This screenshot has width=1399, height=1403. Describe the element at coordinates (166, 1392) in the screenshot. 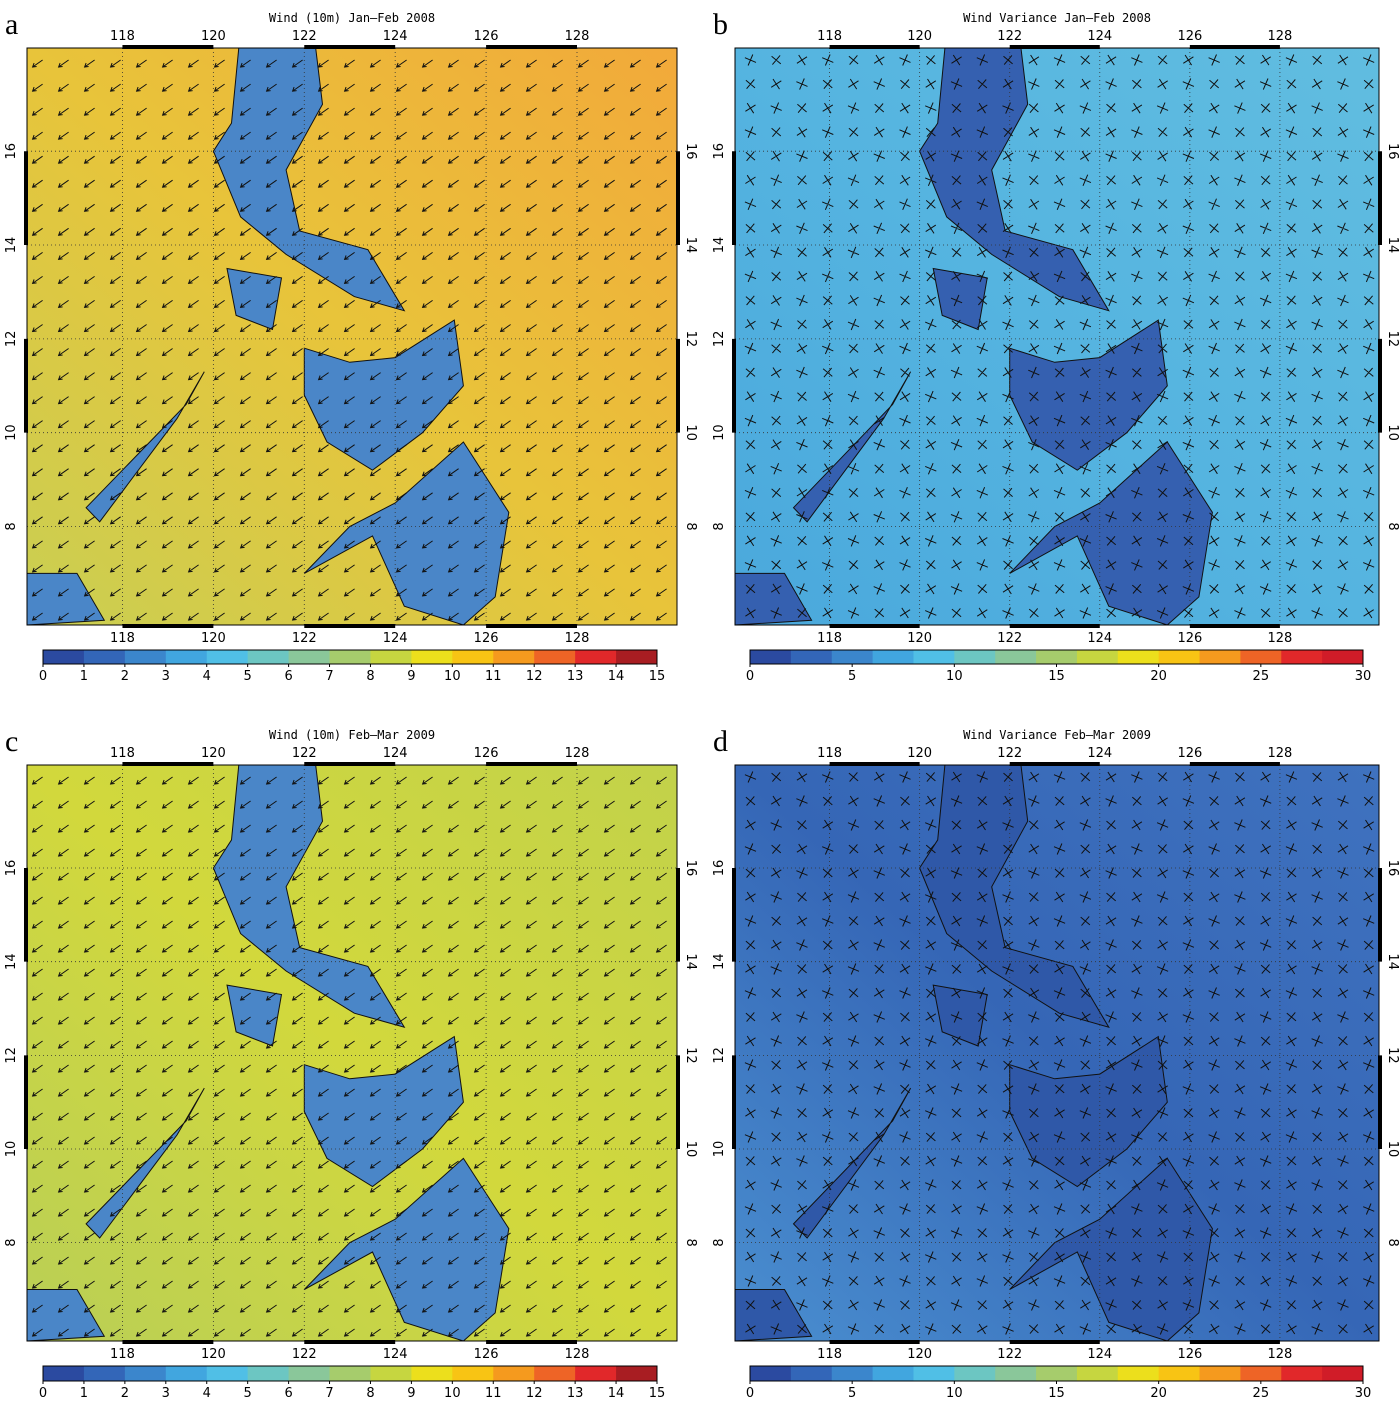

I see `colorbar-tick-label: 3` at that location.